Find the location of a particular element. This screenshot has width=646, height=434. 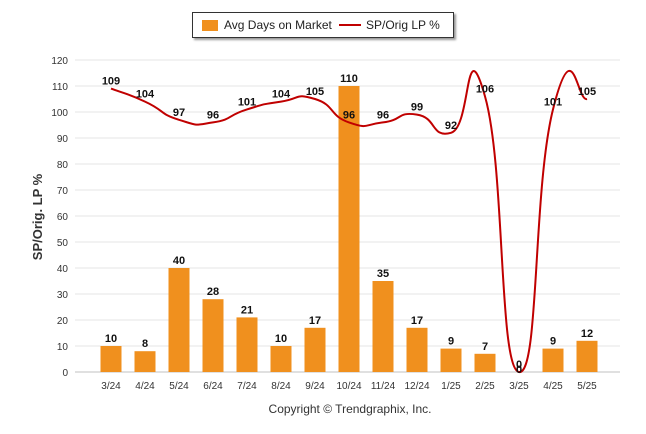

bar-value-label: 8 is located at coordinates (145, 344).